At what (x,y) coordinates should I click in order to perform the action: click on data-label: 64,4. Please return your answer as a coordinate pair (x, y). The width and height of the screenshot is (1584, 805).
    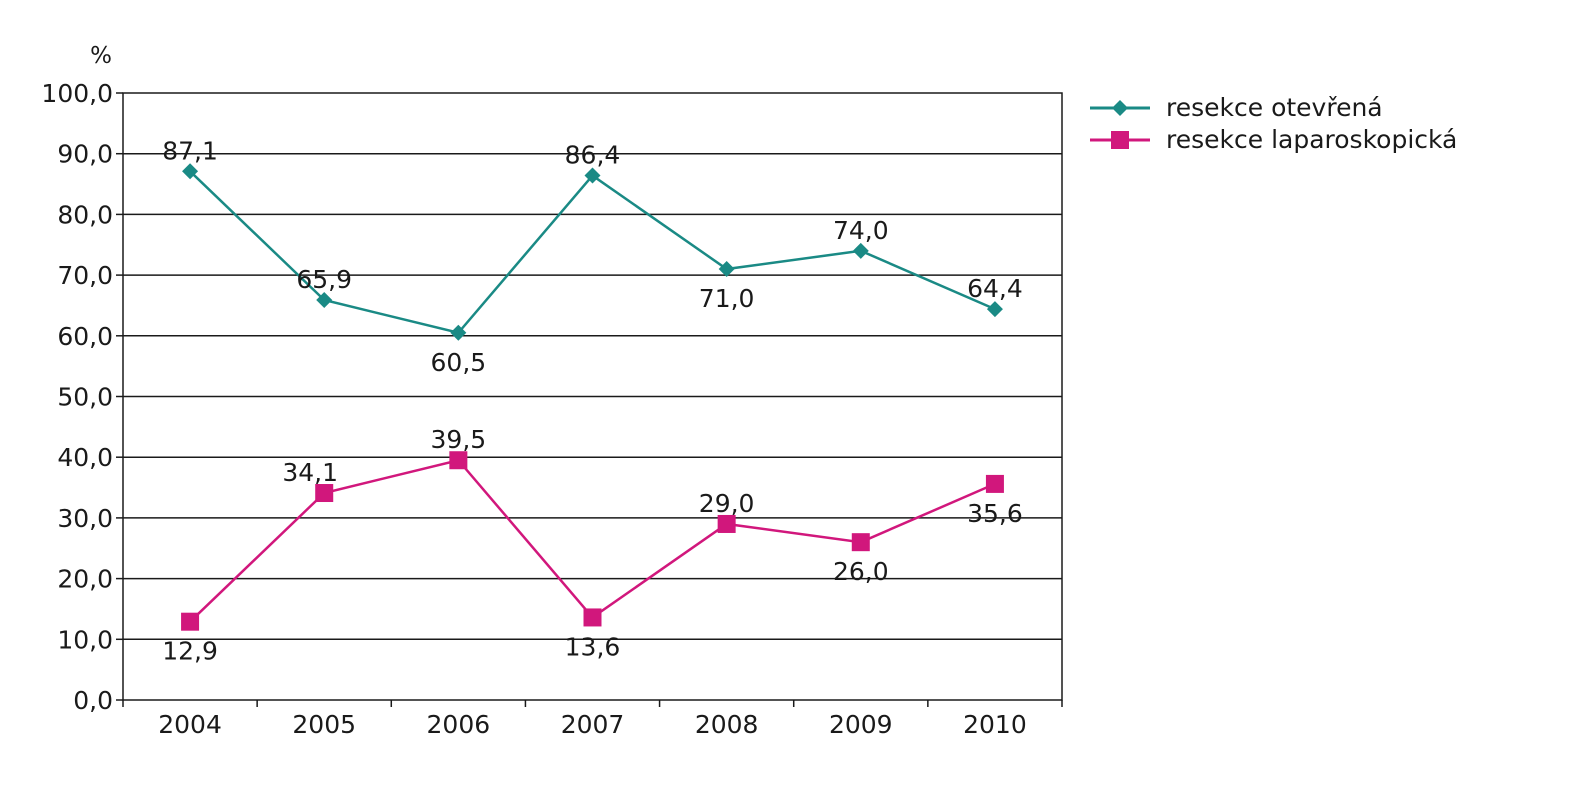
    Looking at the image, I should click on (995, 288).